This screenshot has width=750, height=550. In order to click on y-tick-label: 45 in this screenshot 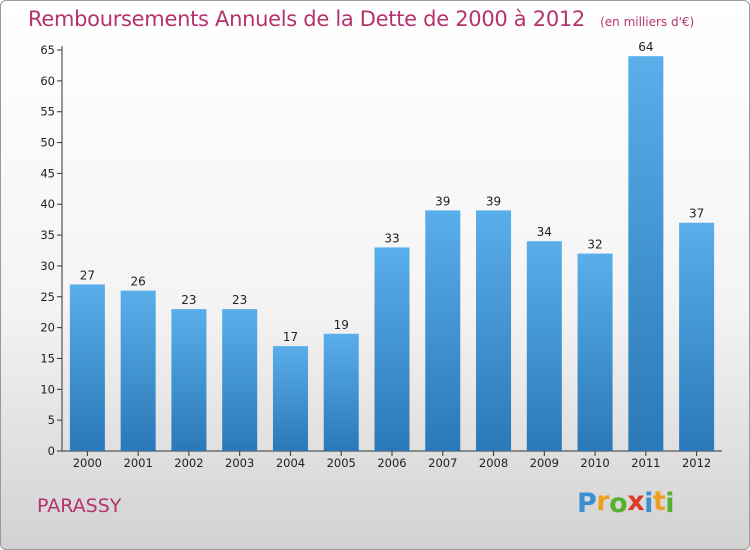, I will do `click(47, 173)`.